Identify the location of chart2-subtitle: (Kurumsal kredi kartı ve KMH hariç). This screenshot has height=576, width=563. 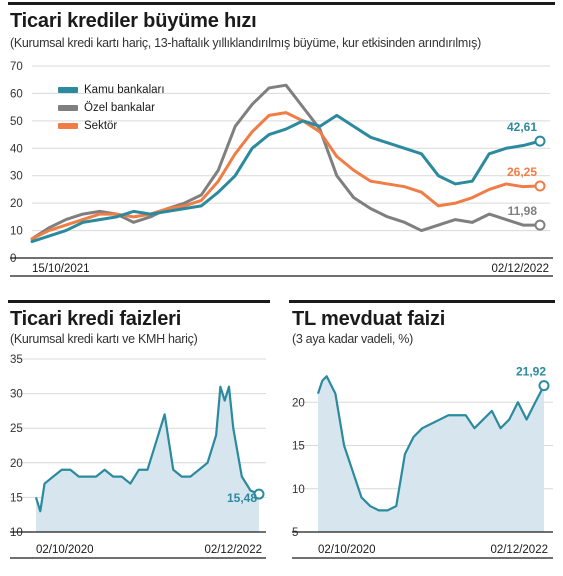
(104, 339).